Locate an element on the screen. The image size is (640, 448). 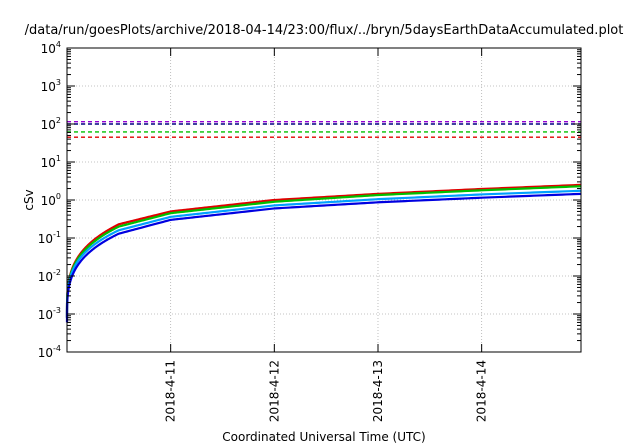
y-tick-exponent: 1 is located at coordinates (58, 158).